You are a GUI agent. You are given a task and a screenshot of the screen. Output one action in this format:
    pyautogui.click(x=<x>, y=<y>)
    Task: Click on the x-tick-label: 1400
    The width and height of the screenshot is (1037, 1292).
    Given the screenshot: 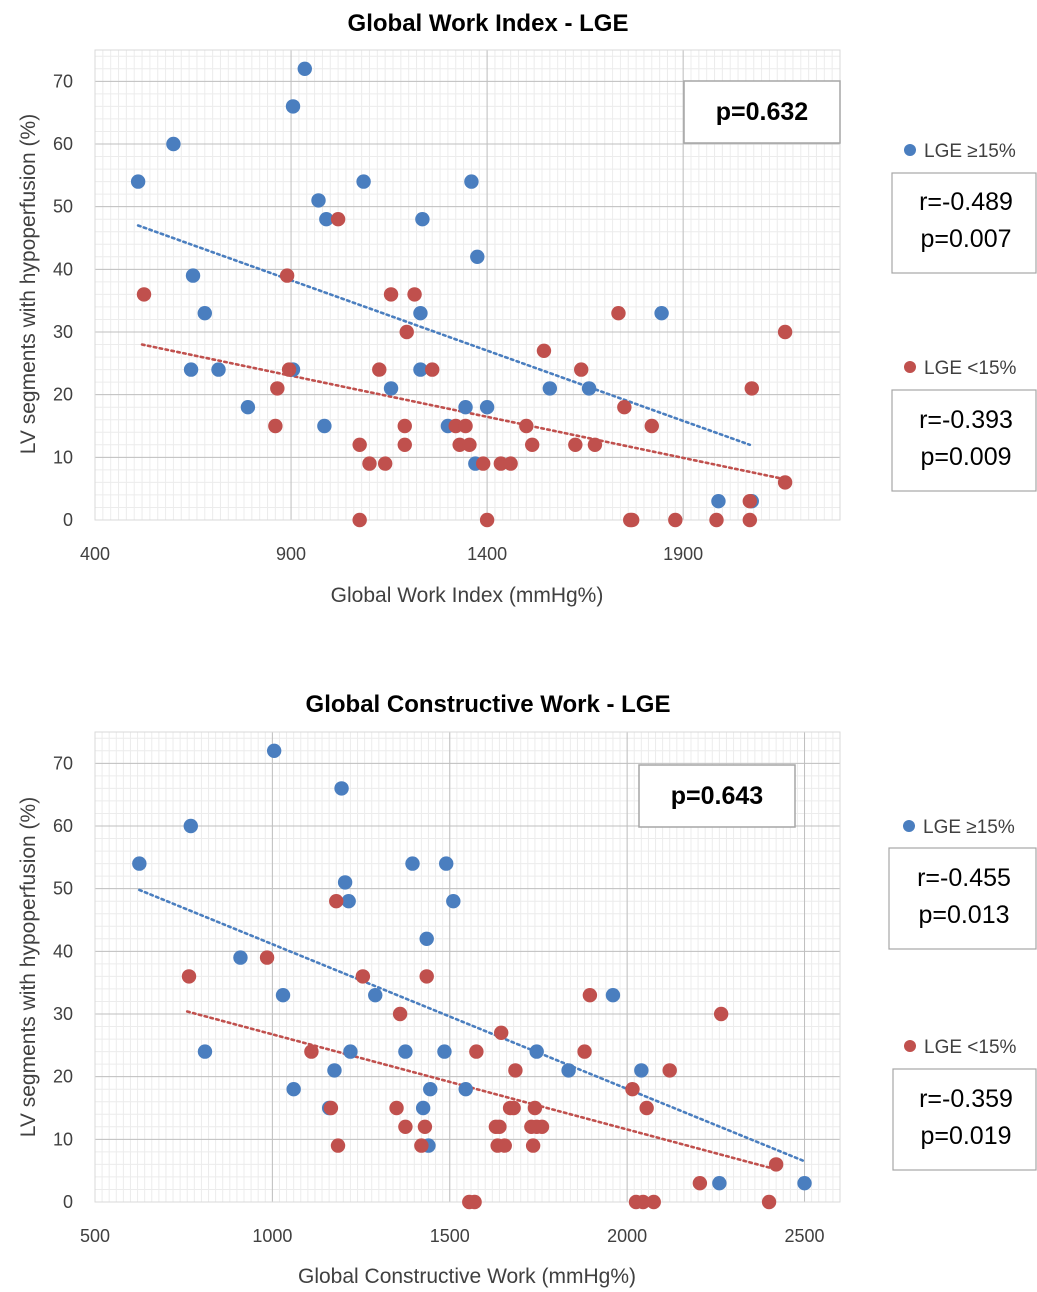 What is the action you would take?
    pyautogui.click(x=487, y=554)
    